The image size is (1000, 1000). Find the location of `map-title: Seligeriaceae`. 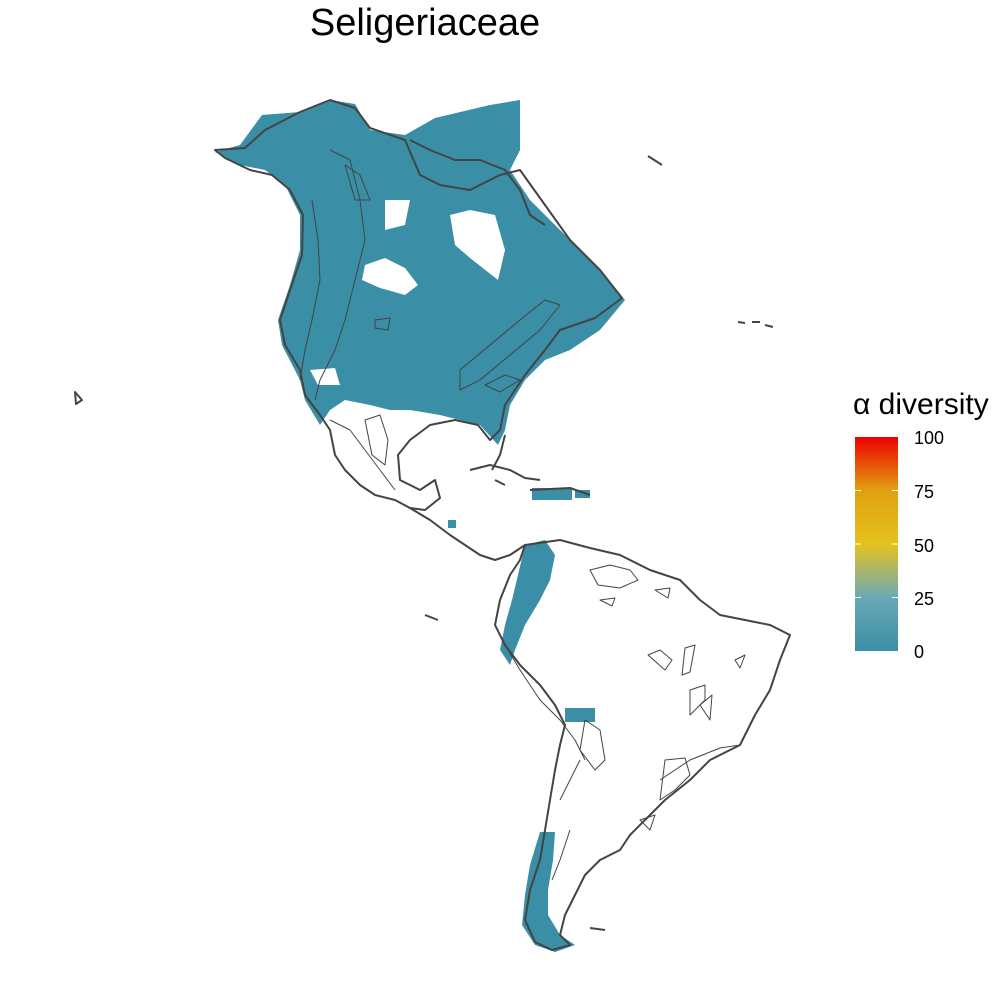

map-title: Seligeriaceae is located at coordinates (425, 23).